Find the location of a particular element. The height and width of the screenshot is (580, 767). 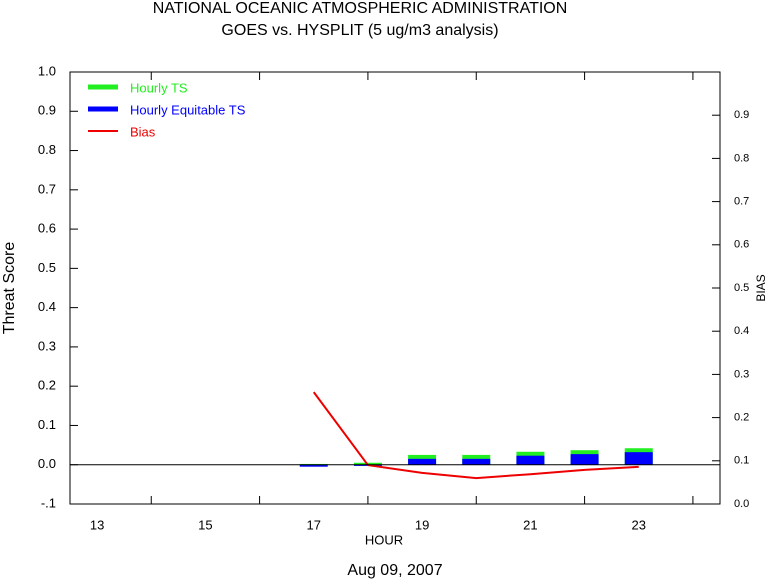

y-tick-label: 0.3 is located at coordinates (47, 345).